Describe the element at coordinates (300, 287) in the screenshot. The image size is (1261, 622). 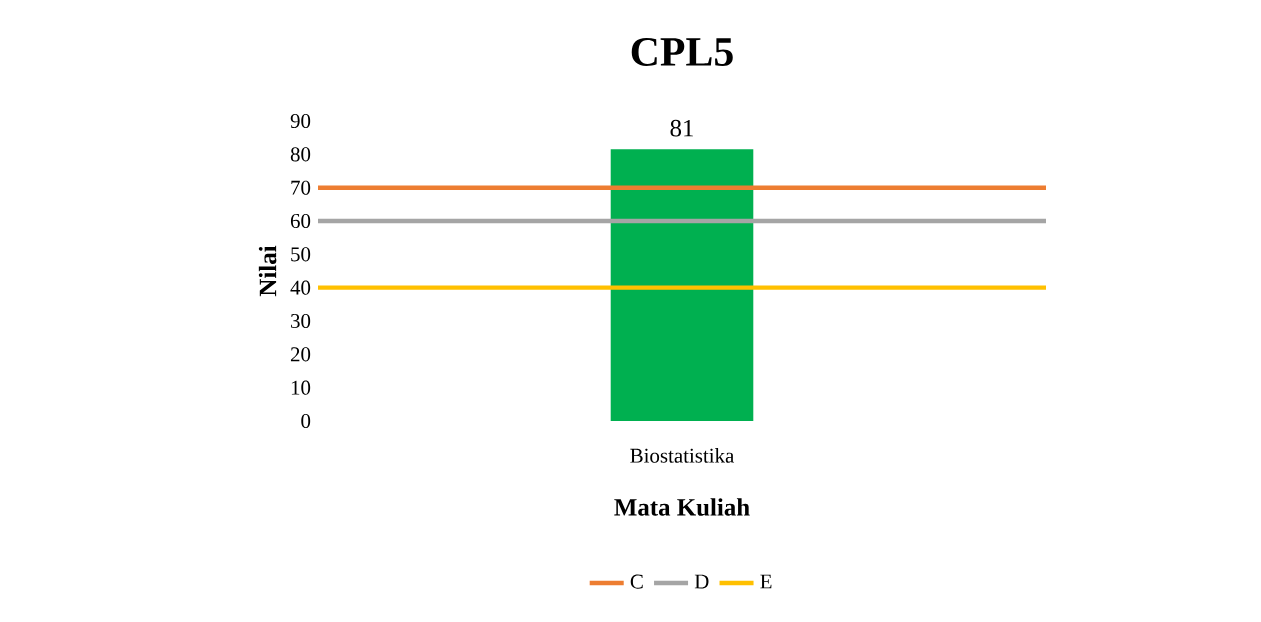
I see `y-tick-label: 40` at that location.